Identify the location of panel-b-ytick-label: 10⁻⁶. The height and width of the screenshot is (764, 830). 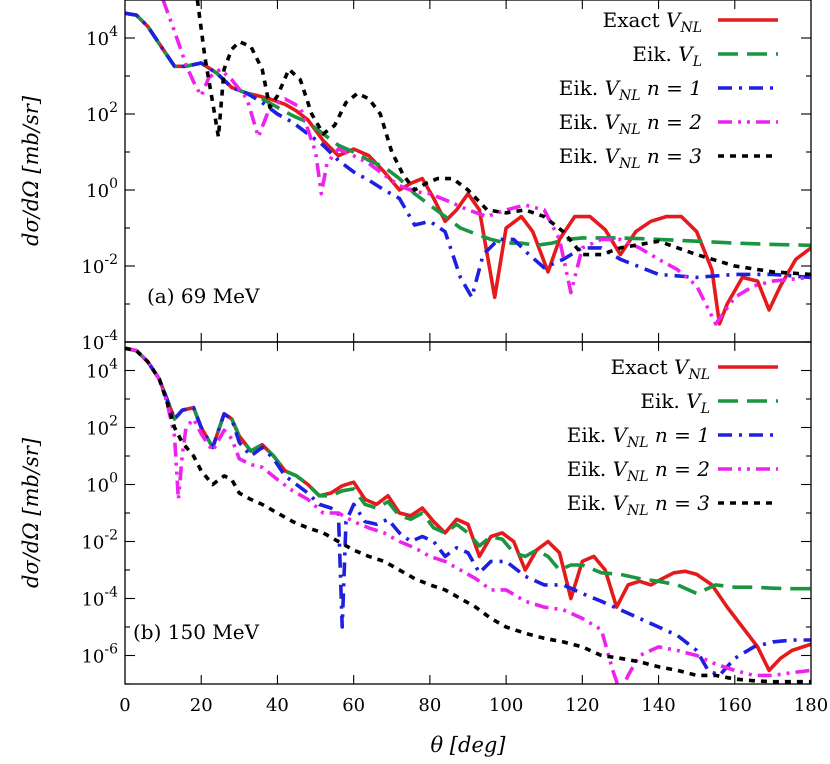
(99, 655).